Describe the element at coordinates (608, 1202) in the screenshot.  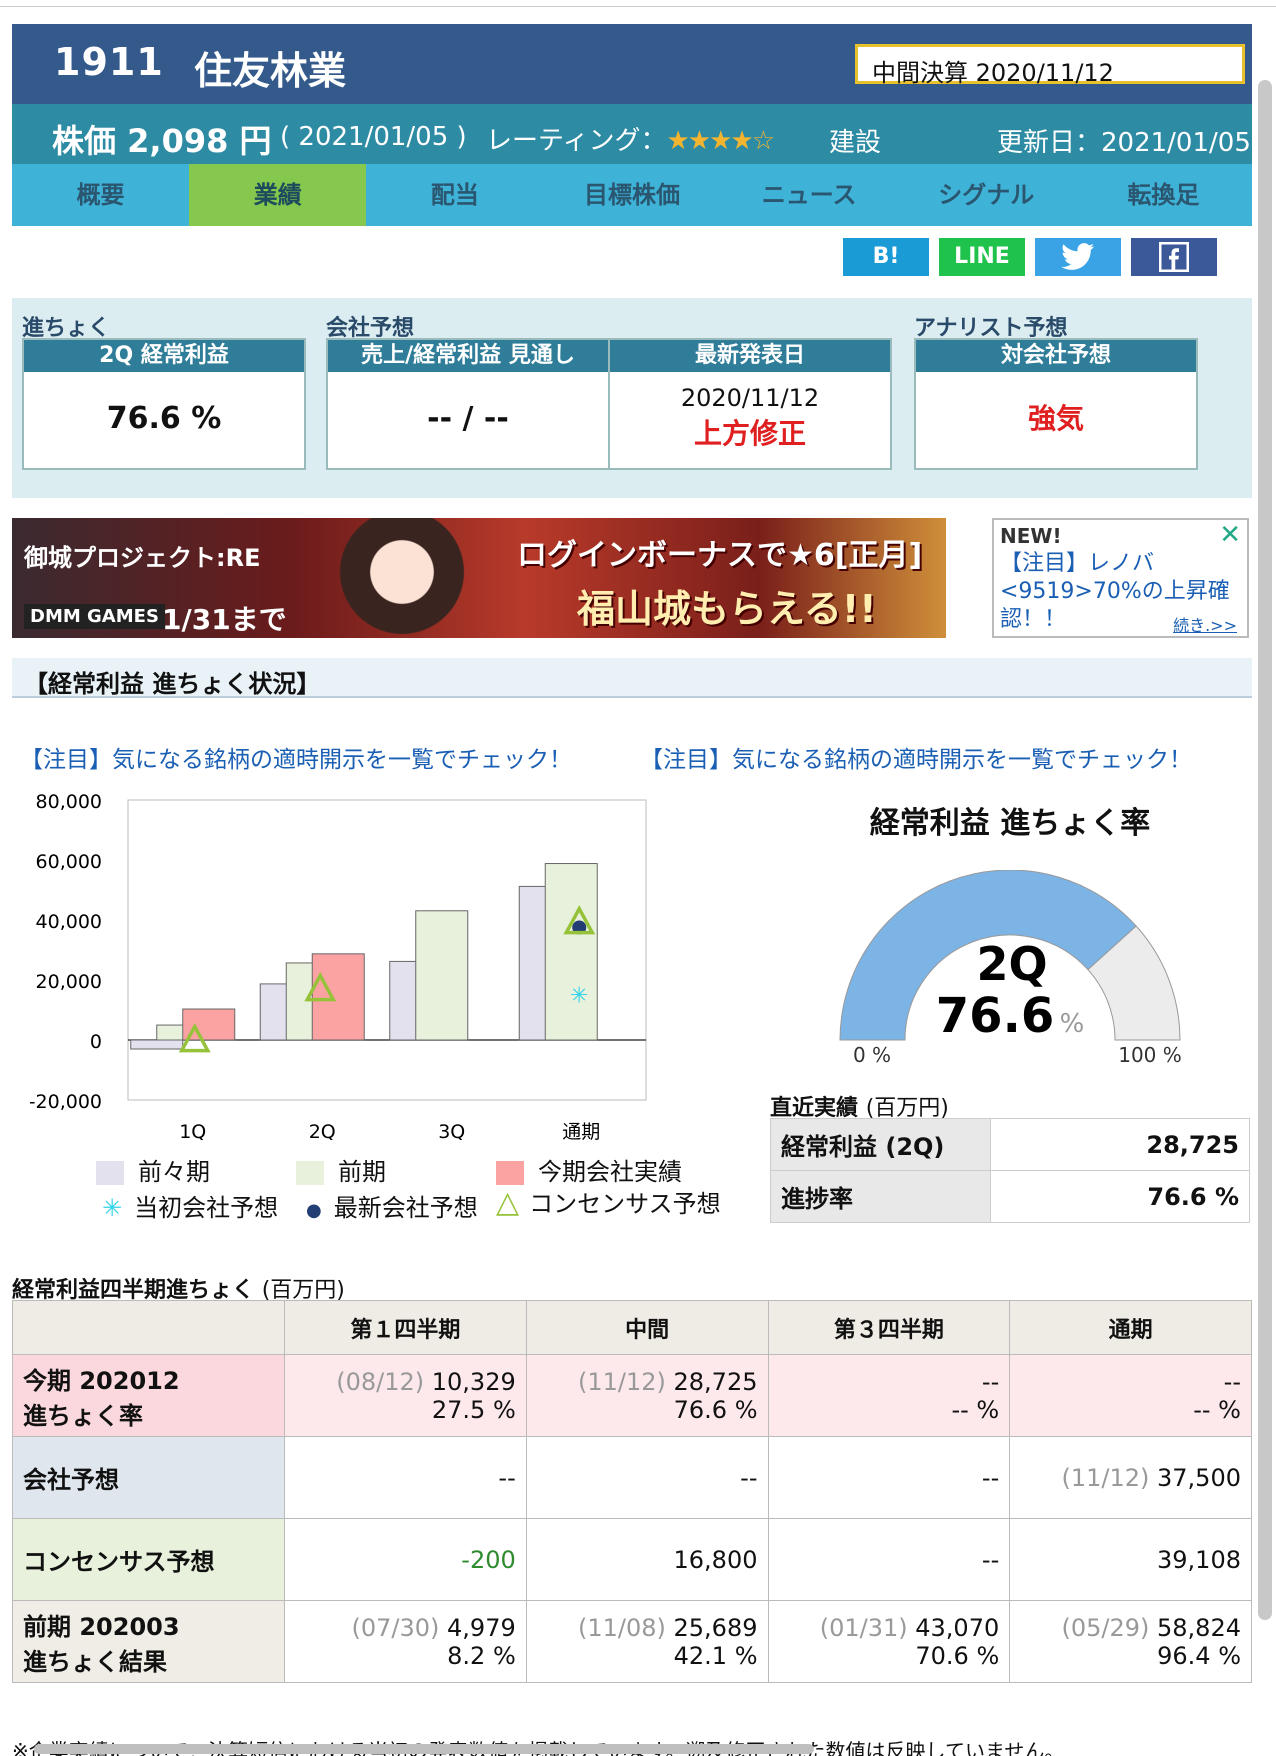
I see `legend-item-consensus: △ コンセンサス予想` at that location.